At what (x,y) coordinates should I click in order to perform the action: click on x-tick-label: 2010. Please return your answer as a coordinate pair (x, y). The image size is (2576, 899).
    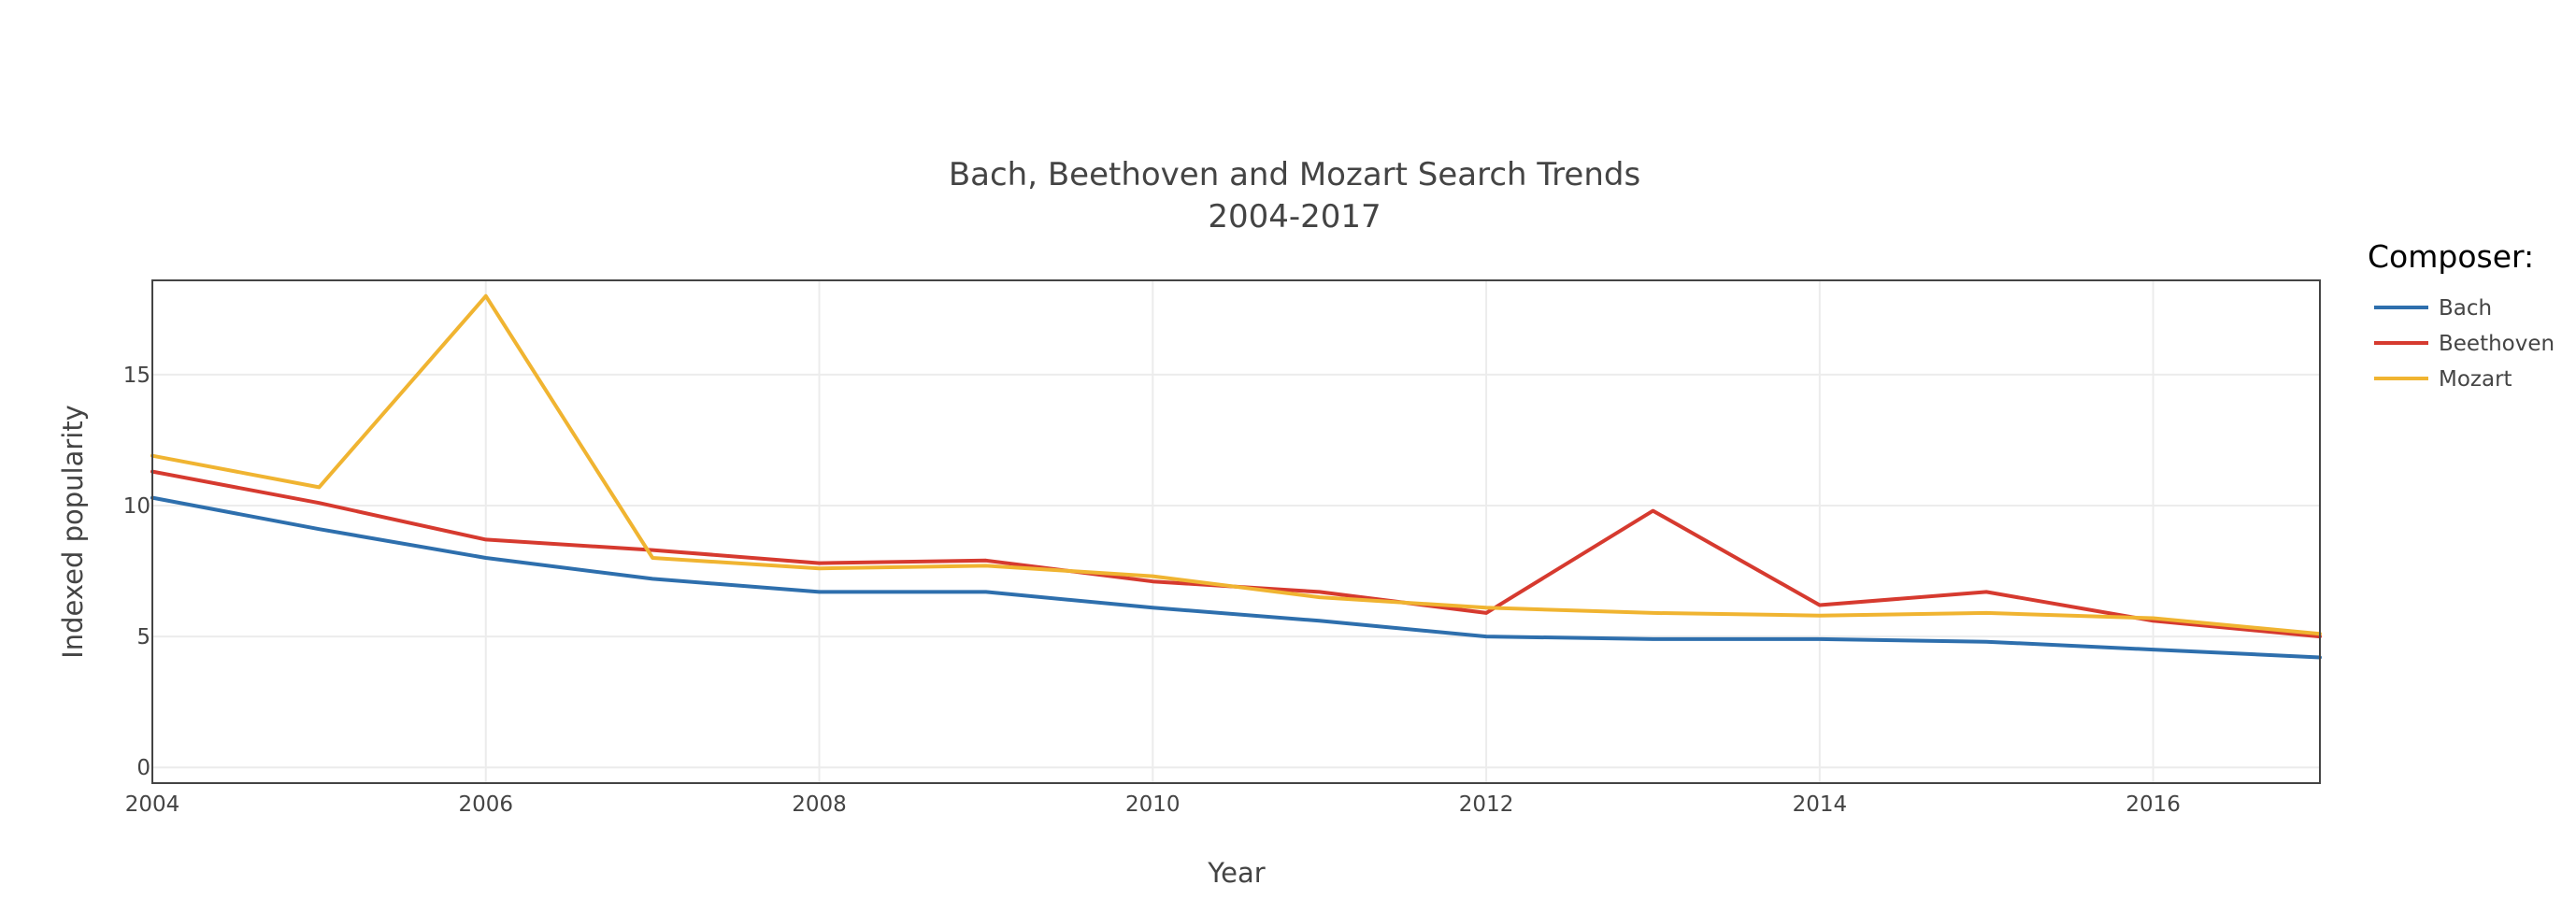
    Looking at the image, I should click on (1153, 805).